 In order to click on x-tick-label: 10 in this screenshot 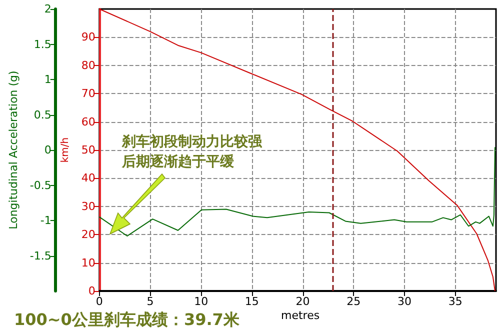, I will do `click(201, 301)`.